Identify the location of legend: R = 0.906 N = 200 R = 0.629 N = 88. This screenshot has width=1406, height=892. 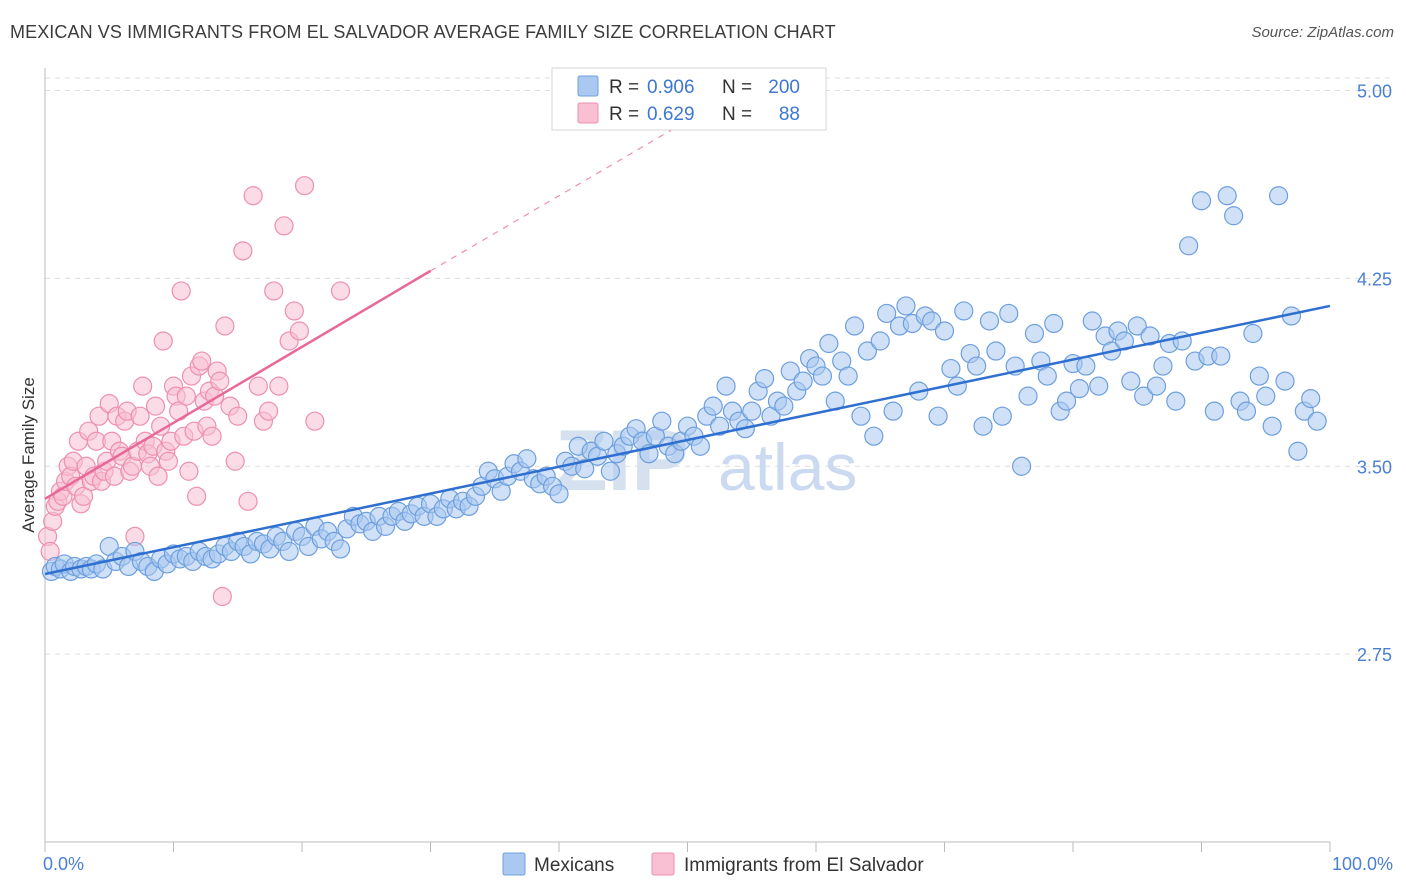
(689, 99).